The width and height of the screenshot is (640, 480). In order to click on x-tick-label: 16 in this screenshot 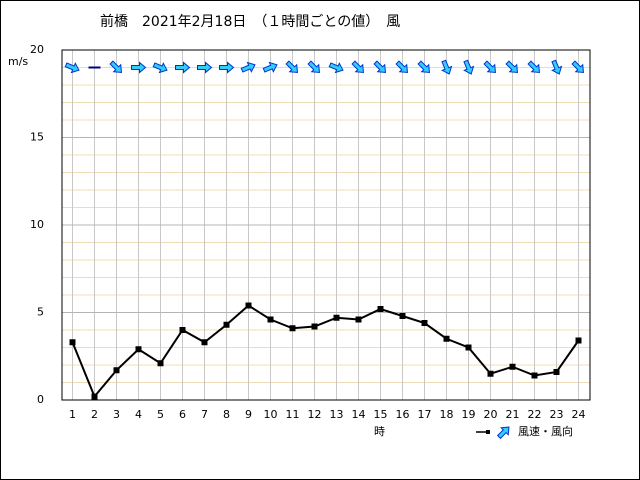, I will do `click(403, 414)`.